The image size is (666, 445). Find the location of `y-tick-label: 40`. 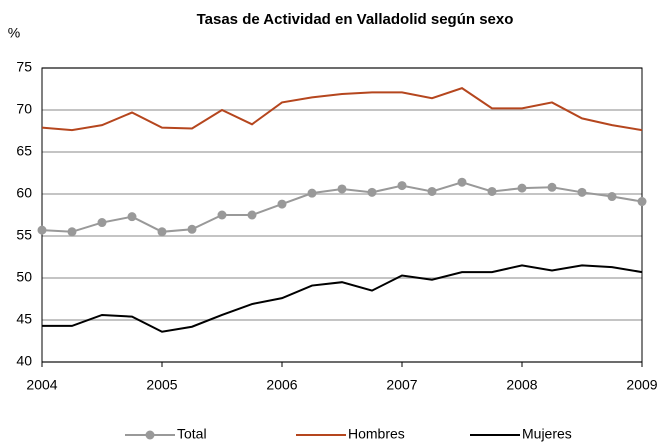

y-tick-label: 40 is located at coordinates (24, 361).